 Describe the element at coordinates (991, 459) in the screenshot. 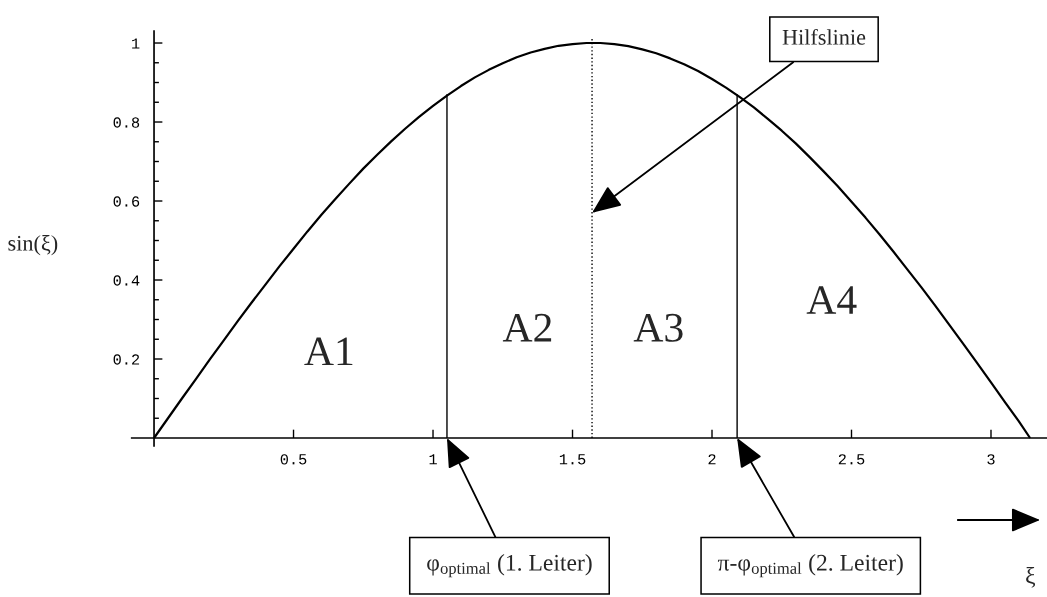

I see `x-tick-label: 3` at that location.